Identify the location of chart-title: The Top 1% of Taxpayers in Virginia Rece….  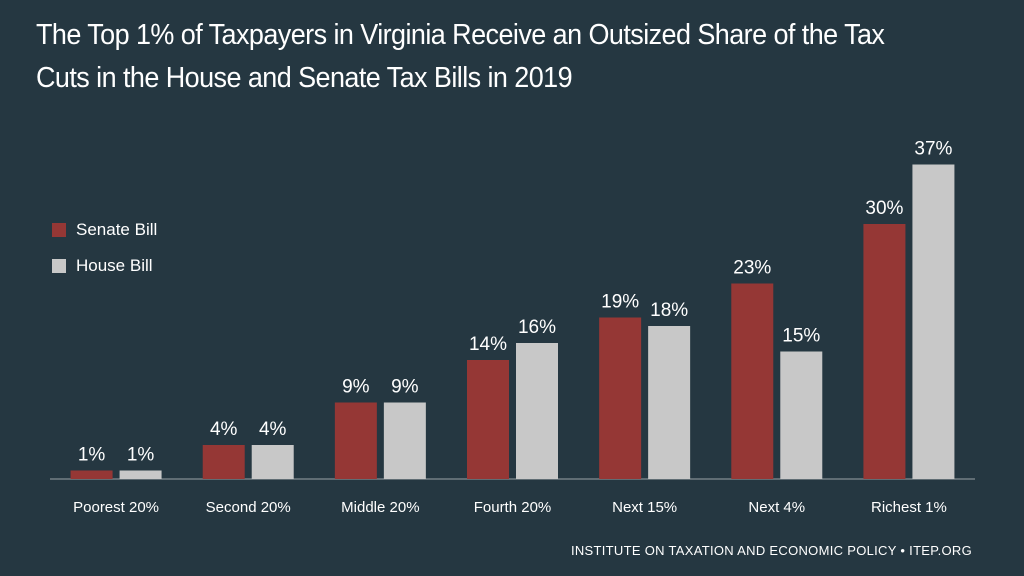
(460, 56).